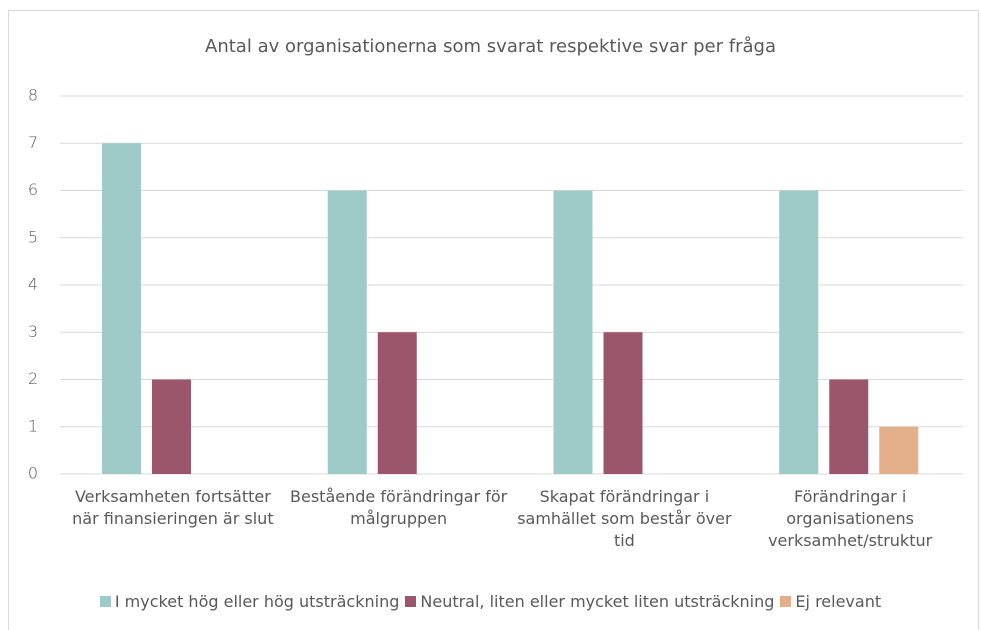  I want to click on legend-item: Ej relevant, so click(830, 601).